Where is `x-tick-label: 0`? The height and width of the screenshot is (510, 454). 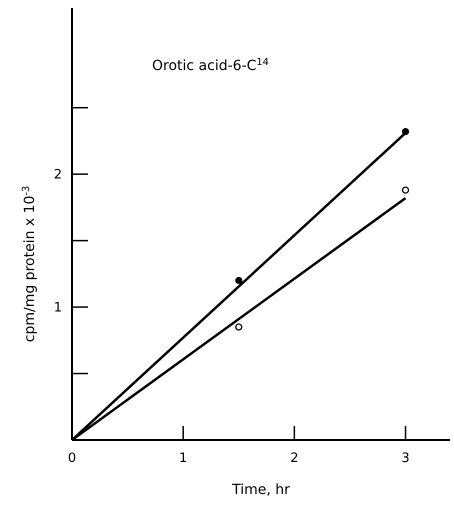 x-tick-label: 0 is located at coordinates (72, 458).